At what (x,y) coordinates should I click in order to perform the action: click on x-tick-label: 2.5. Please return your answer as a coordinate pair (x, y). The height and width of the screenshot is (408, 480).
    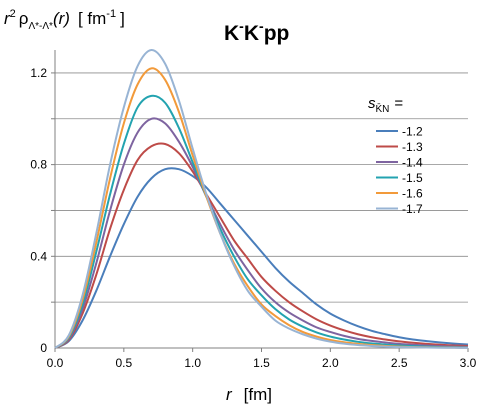
    Looking at the image, I should click on (399, 363).